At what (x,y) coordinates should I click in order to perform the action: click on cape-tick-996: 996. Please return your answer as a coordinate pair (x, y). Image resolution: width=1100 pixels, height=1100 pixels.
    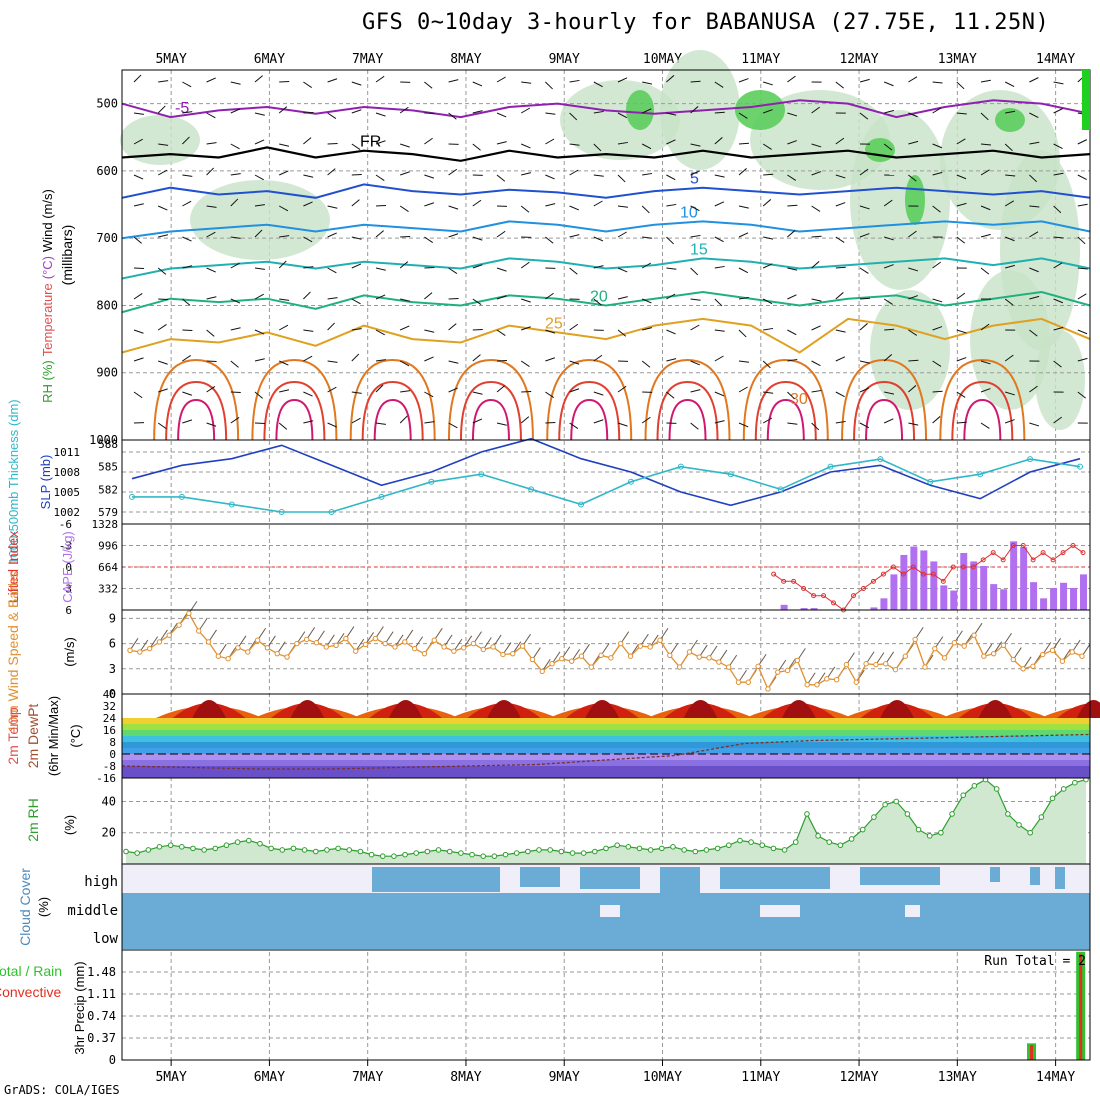
    Looking at the image, I should click on (108, 546).